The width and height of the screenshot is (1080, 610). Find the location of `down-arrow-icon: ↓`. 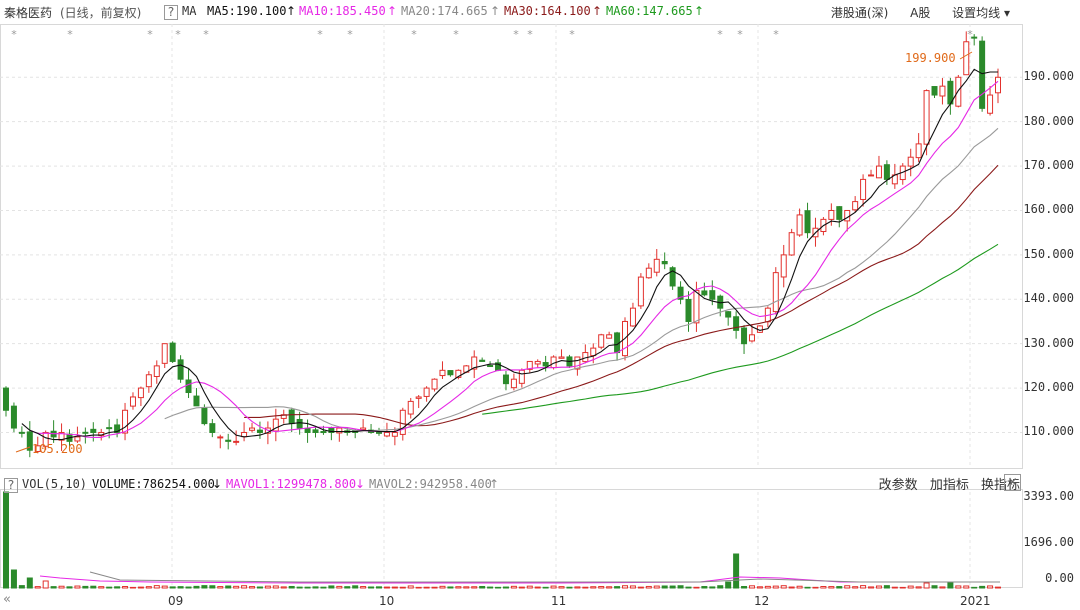

down-arrow-icon: ↓ is located at coordinates (360, 484).